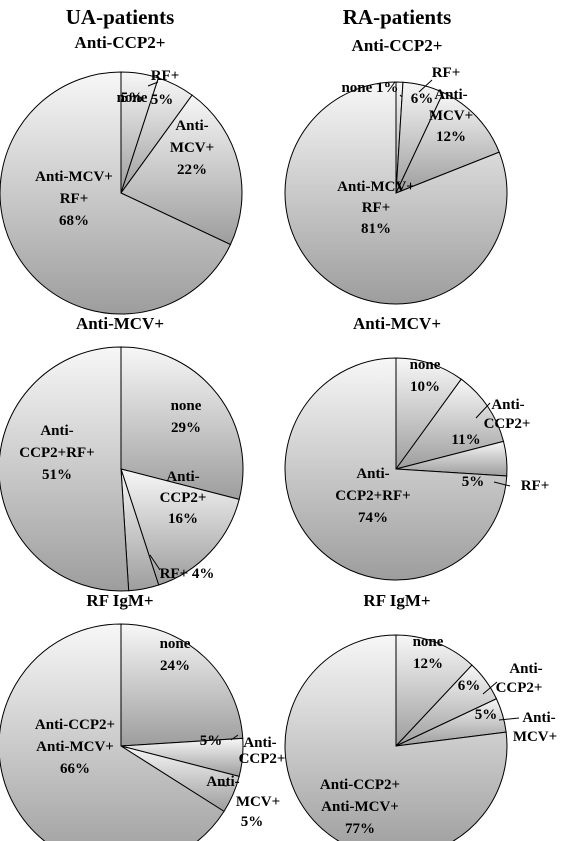 The image size is (561, 841). What do you see at coordinates (162, 100) in the screenshot?
I see `pie-1-label-2-line-2: 5%` at bounding box center [162, 100].